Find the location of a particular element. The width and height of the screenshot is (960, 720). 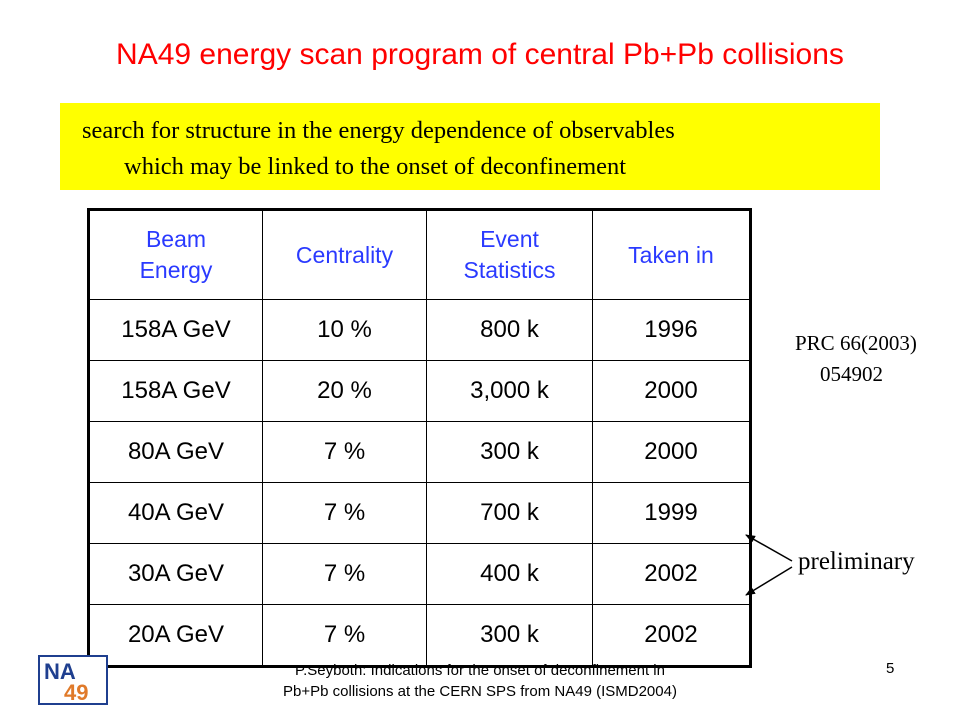

cell-event-statistics: 700 k is located at coordinates (509, 513).